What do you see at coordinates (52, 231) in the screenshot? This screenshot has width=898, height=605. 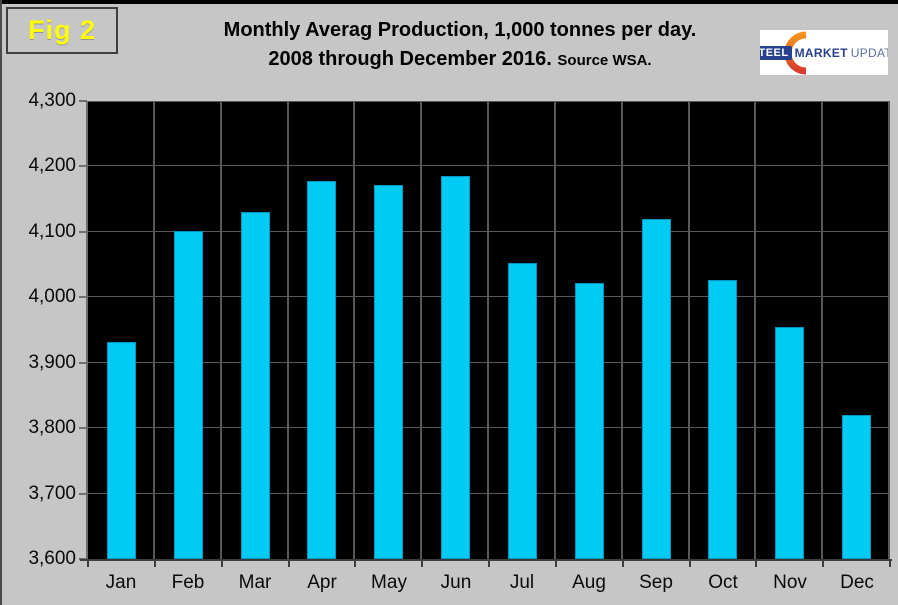 I see `y-tick-label-4100: 4,100` at bounding box center [52, 231].